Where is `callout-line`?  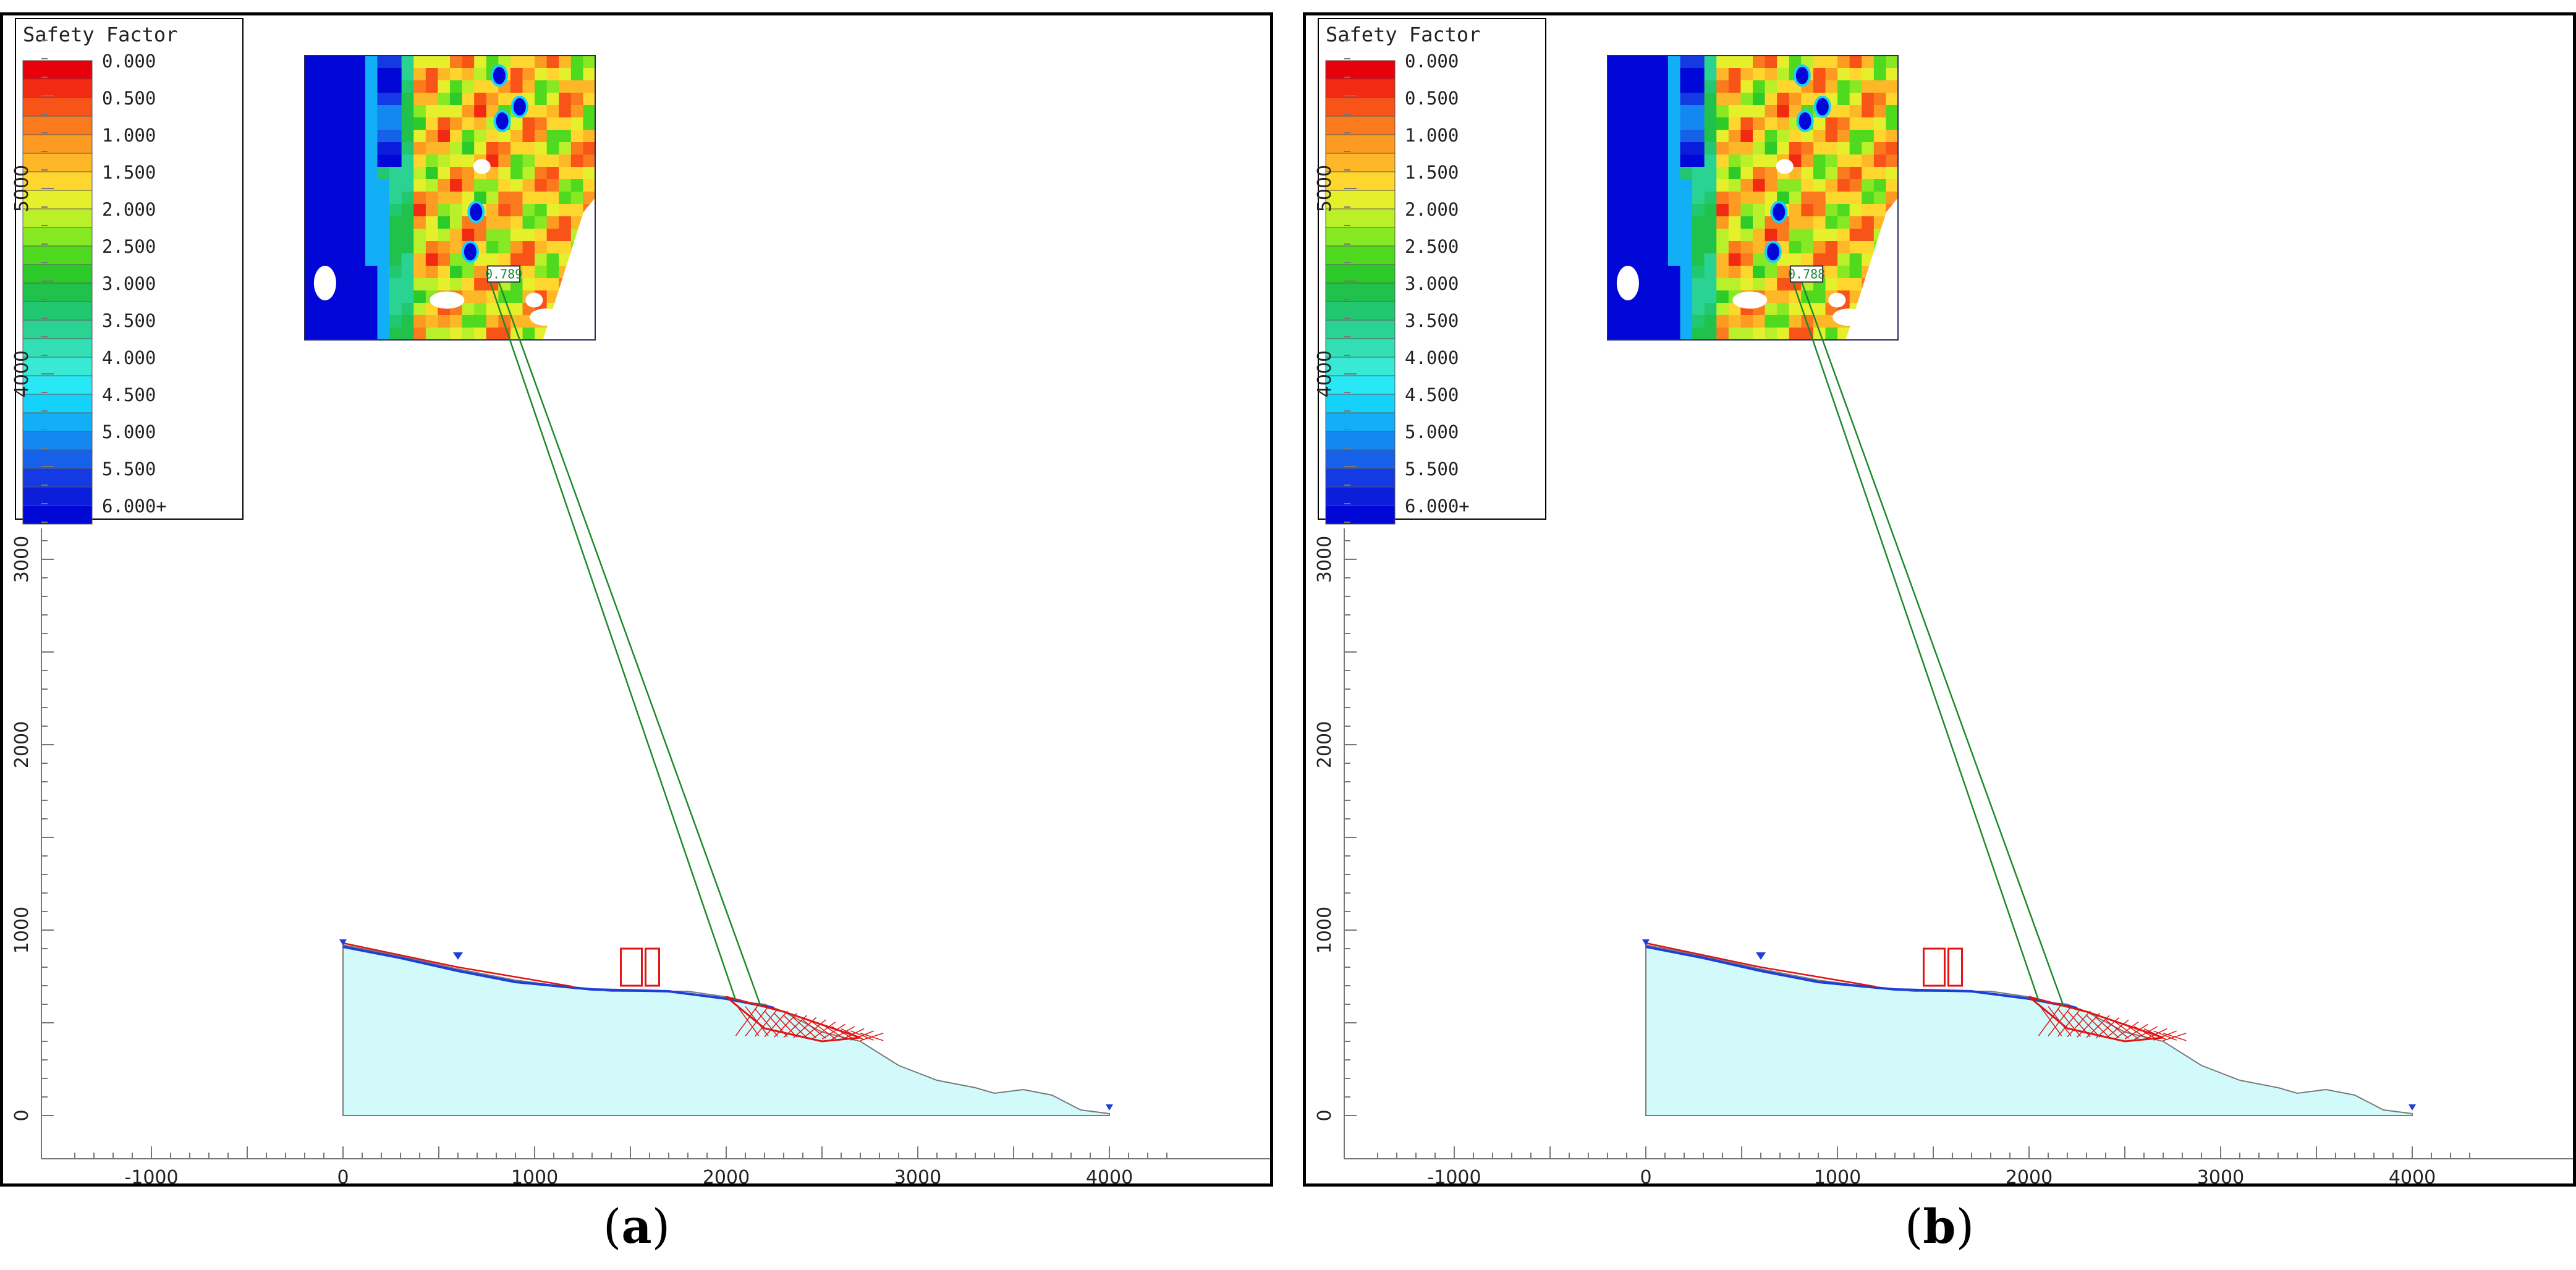 callout-line is located at coordinates (613, 641).